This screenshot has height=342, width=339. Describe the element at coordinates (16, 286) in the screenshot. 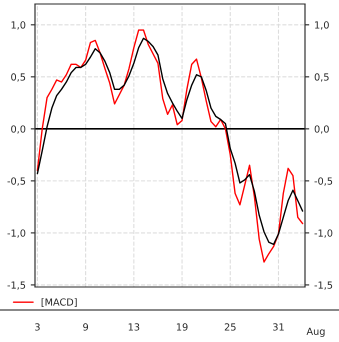

I see `y-tick-label: -1,5` at that location.